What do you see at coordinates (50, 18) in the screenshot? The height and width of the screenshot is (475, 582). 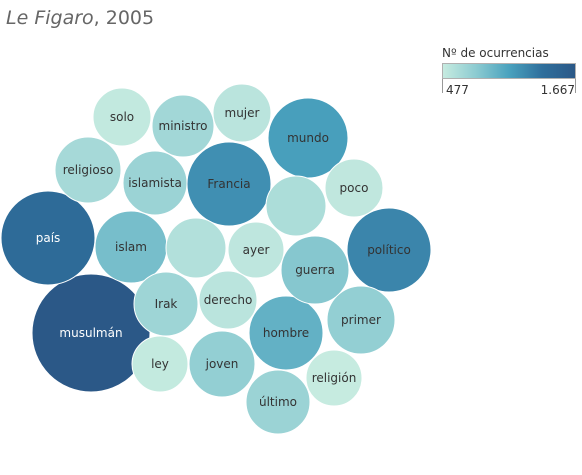 I see `chart-title-source: Le Figaro` at bounding box center [50, 18].